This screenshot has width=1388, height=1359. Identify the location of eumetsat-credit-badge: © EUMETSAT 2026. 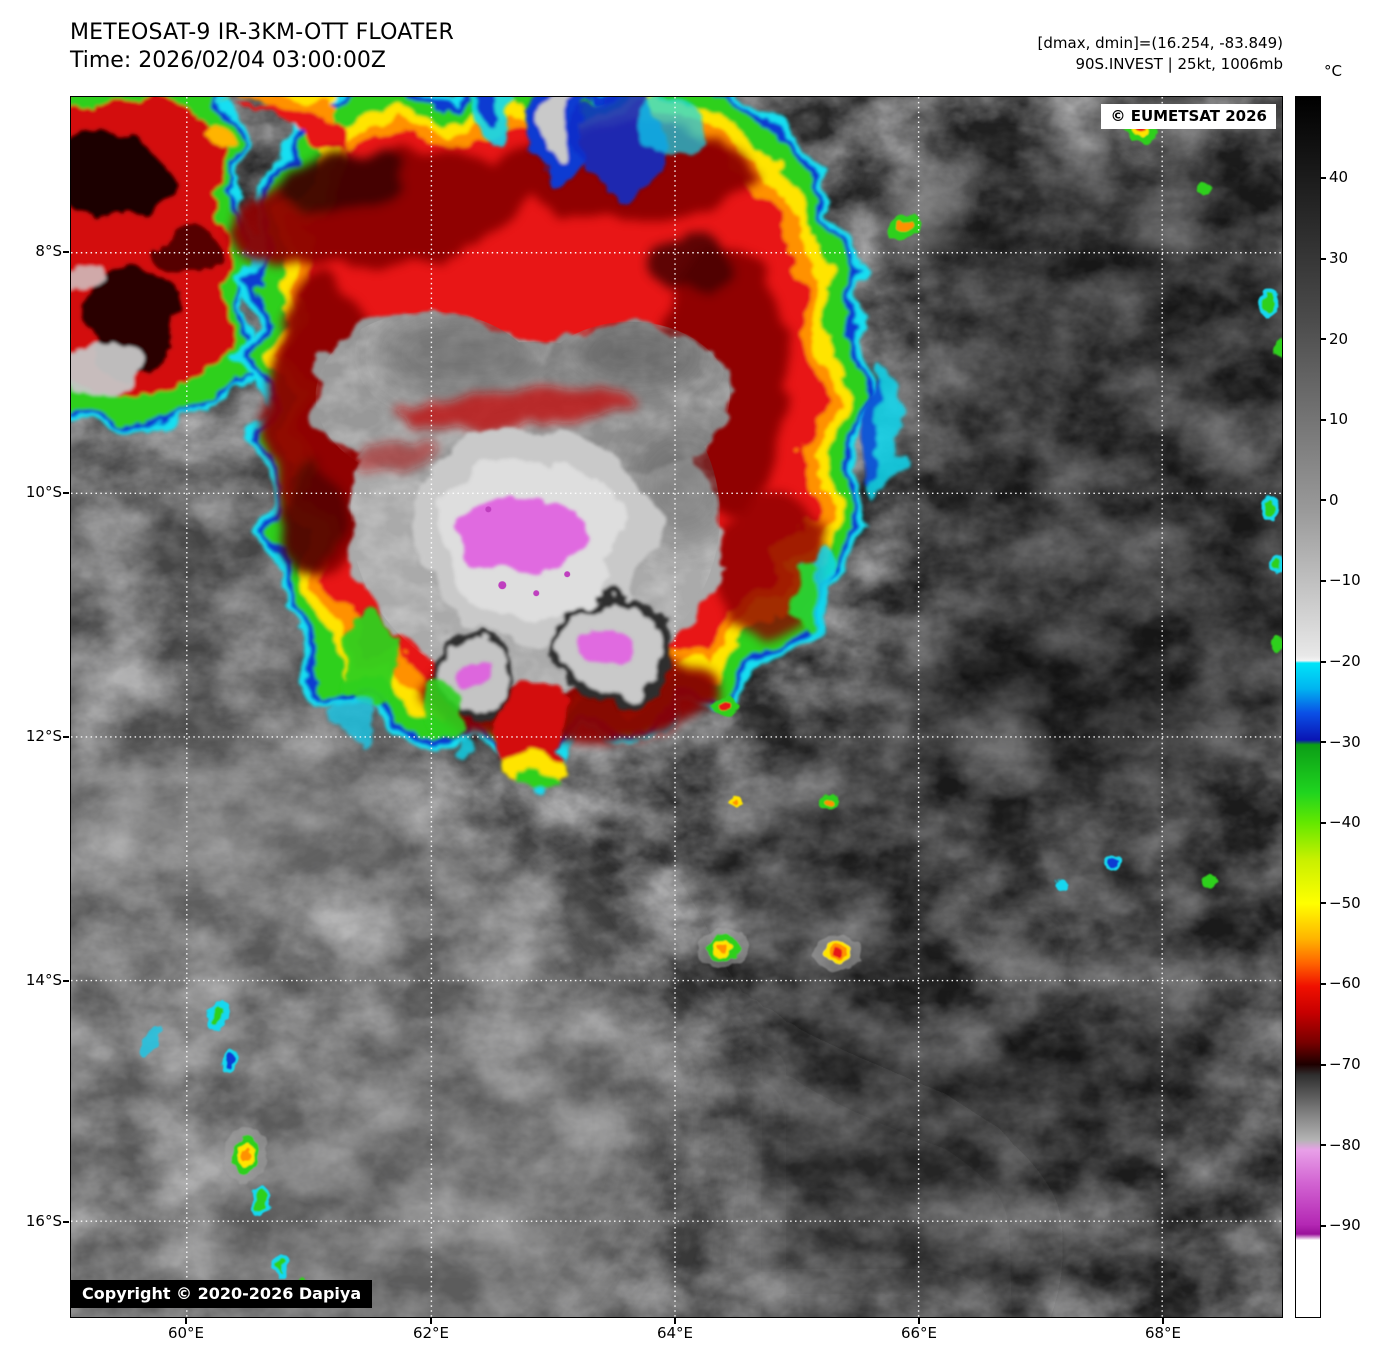
(1188, 116).